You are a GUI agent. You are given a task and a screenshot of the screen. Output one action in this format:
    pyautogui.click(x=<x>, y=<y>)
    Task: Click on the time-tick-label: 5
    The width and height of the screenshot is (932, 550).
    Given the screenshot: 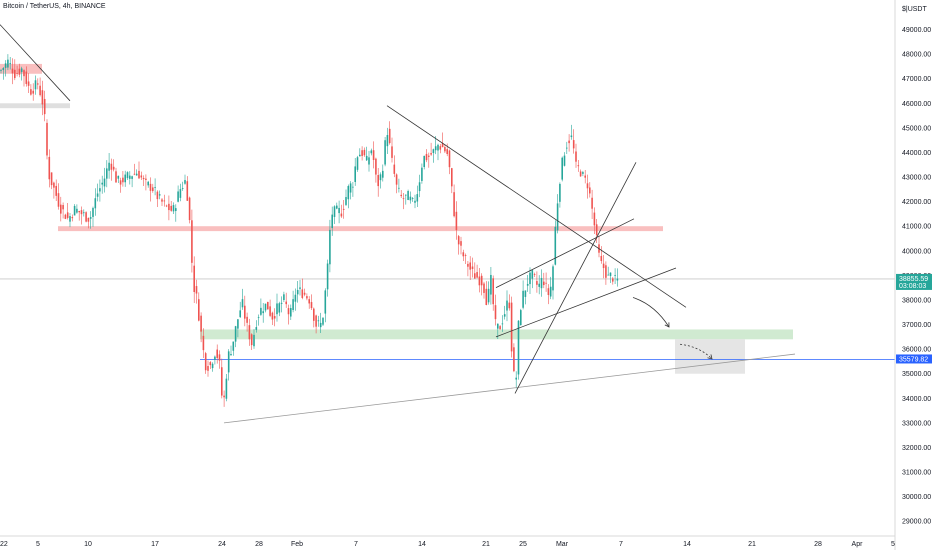 What is the action you would take?
    pyautogui.click(x=38, y=544)
    